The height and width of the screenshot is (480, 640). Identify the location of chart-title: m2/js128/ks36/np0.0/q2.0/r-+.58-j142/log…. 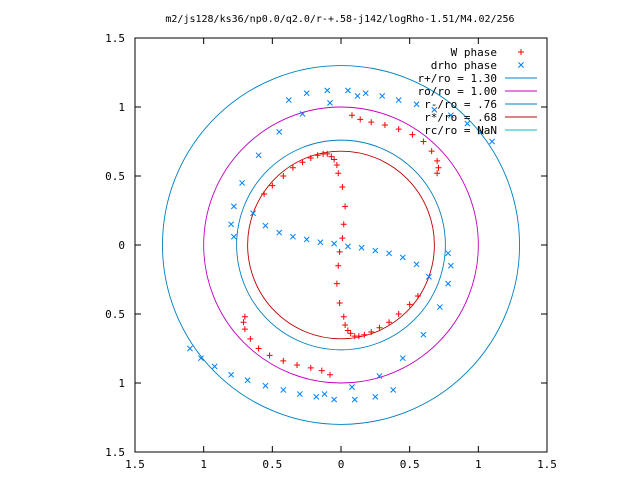
(339, 19).